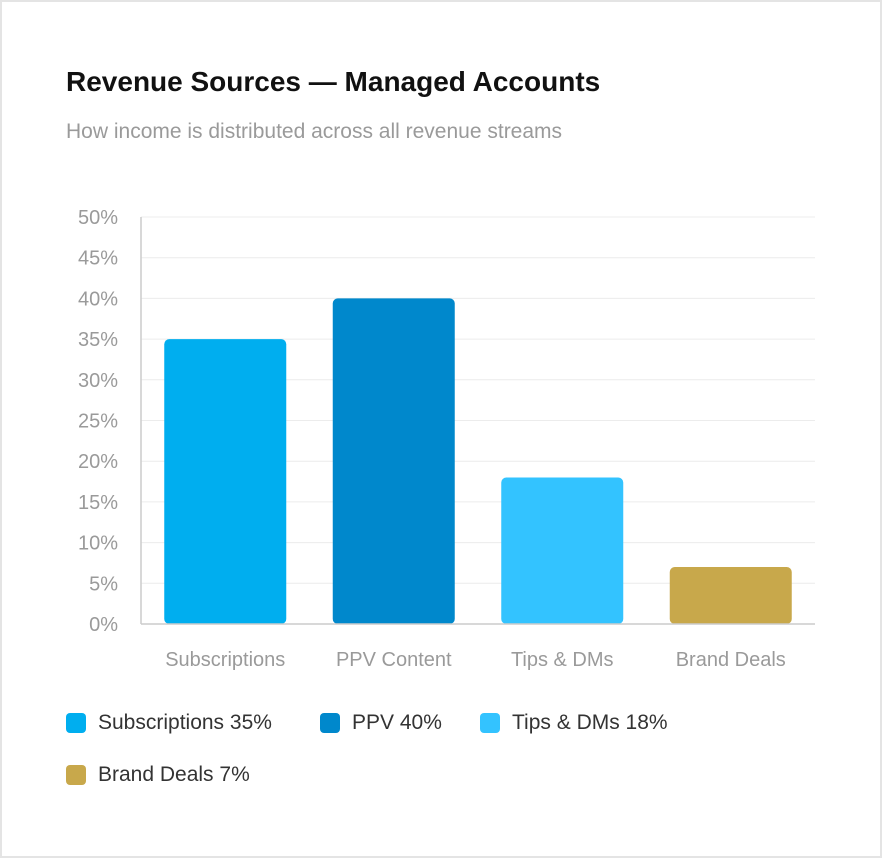  What do you see at coordinates (98, 544) in the screenshot?
I see `y-tick-label: 10%` at bounding box center [98, 544].